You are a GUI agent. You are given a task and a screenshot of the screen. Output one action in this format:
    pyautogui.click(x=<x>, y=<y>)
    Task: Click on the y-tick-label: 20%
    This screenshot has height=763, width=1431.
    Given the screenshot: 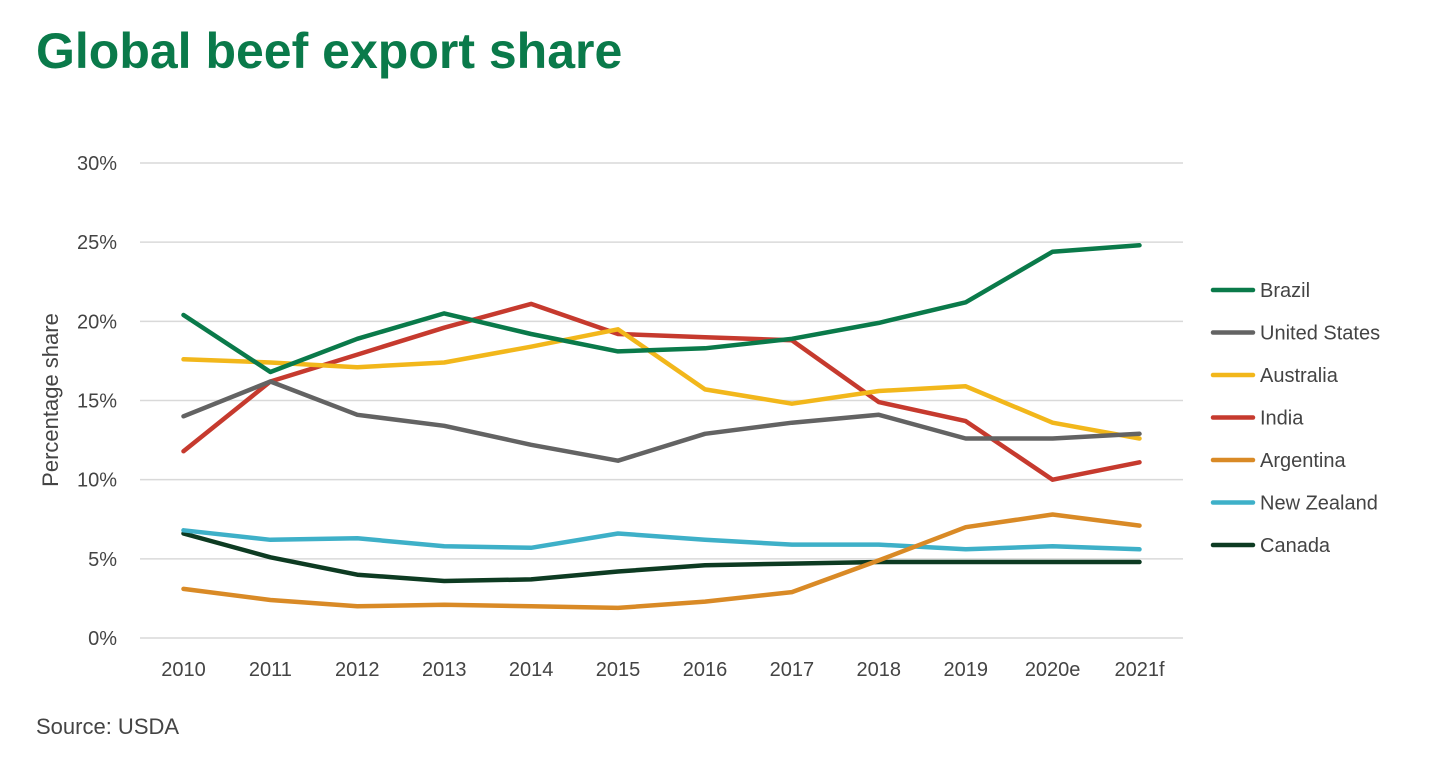 What is the action you would take?
    pyautogui.click(x=97, y=322)
    